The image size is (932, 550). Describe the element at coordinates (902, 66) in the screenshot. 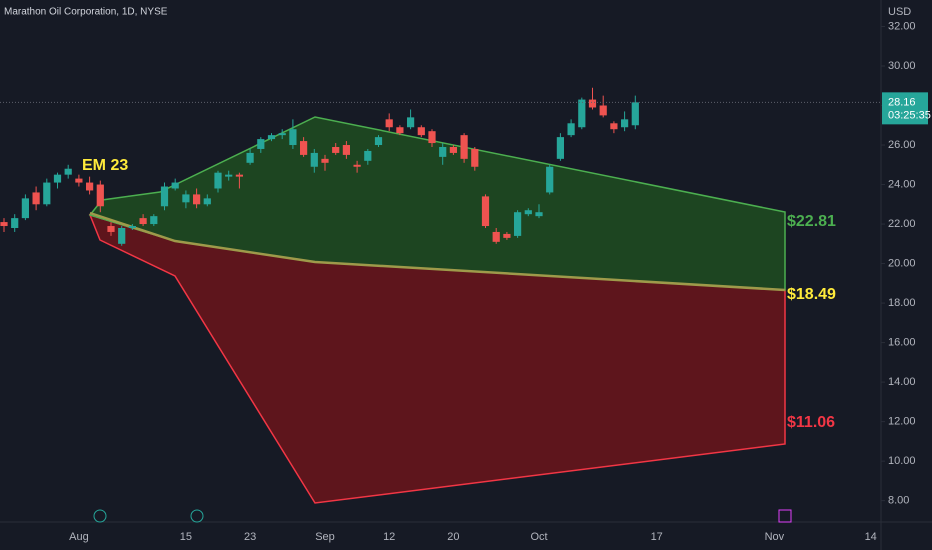

I see `y-tick-label: 30.00` at that location.